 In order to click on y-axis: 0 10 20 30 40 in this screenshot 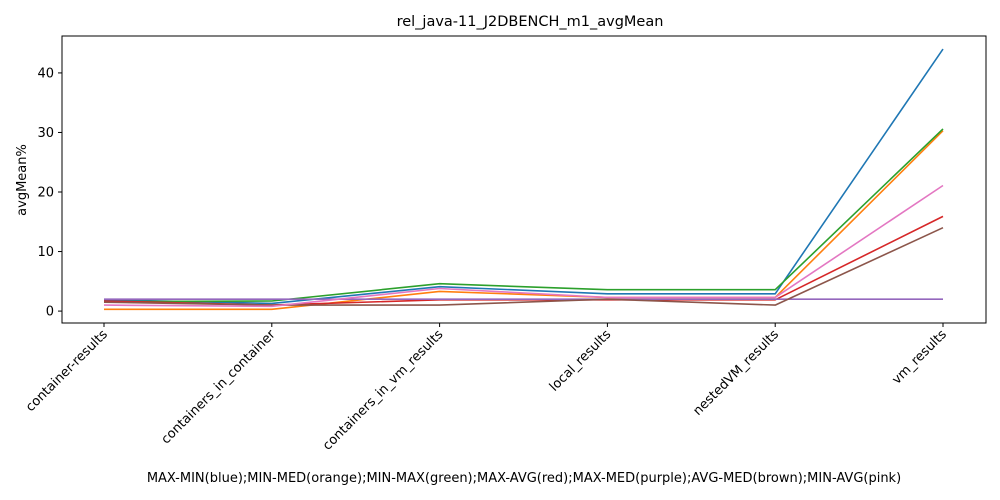, I will do `click(49, 193)`.